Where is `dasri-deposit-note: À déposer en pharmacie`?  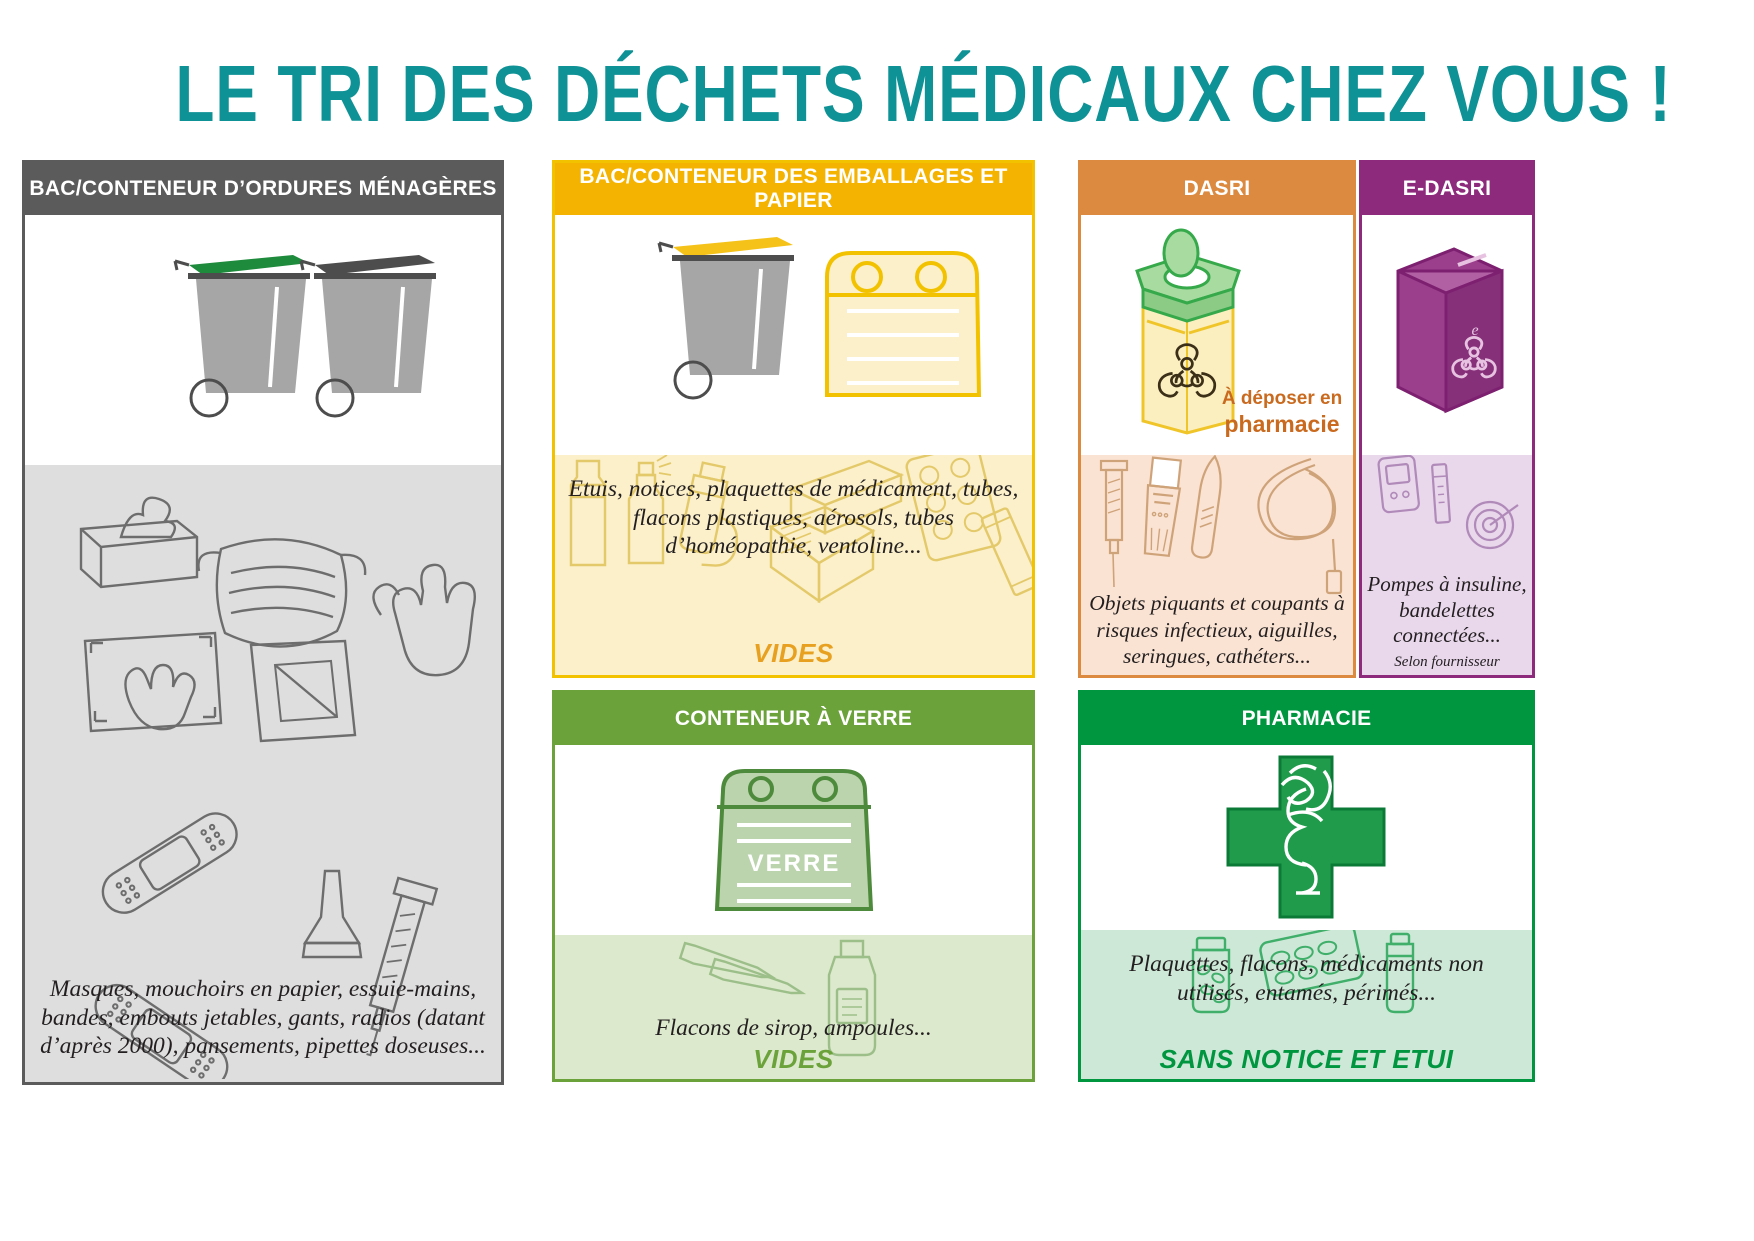
dasri-deposit-note: À déposer en pharmacie is located at coordinates (1282, 413).